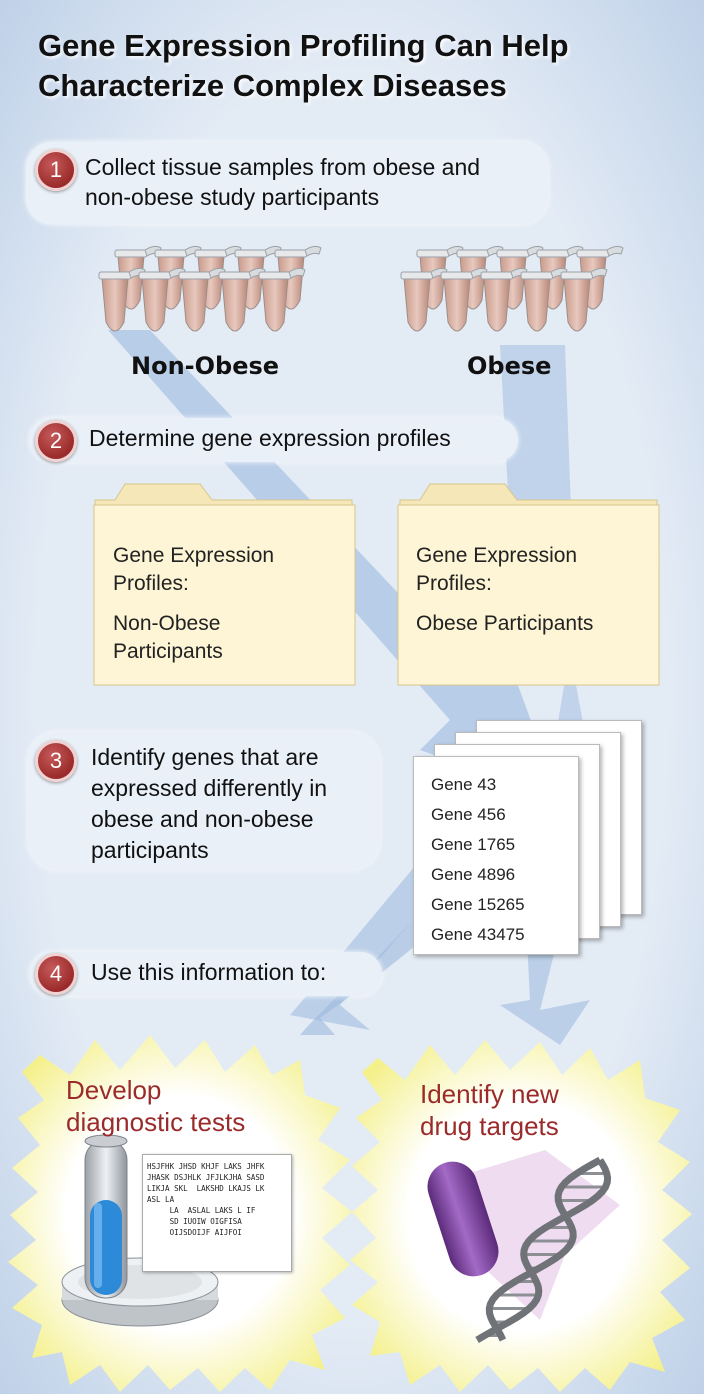  I want to click on folder-right-line-1: Gene Expression, so click(497, 555).